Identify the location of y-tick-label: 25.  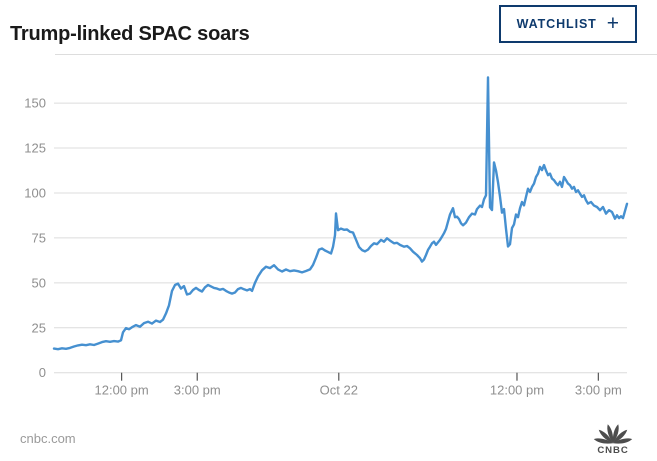
(39, 327).